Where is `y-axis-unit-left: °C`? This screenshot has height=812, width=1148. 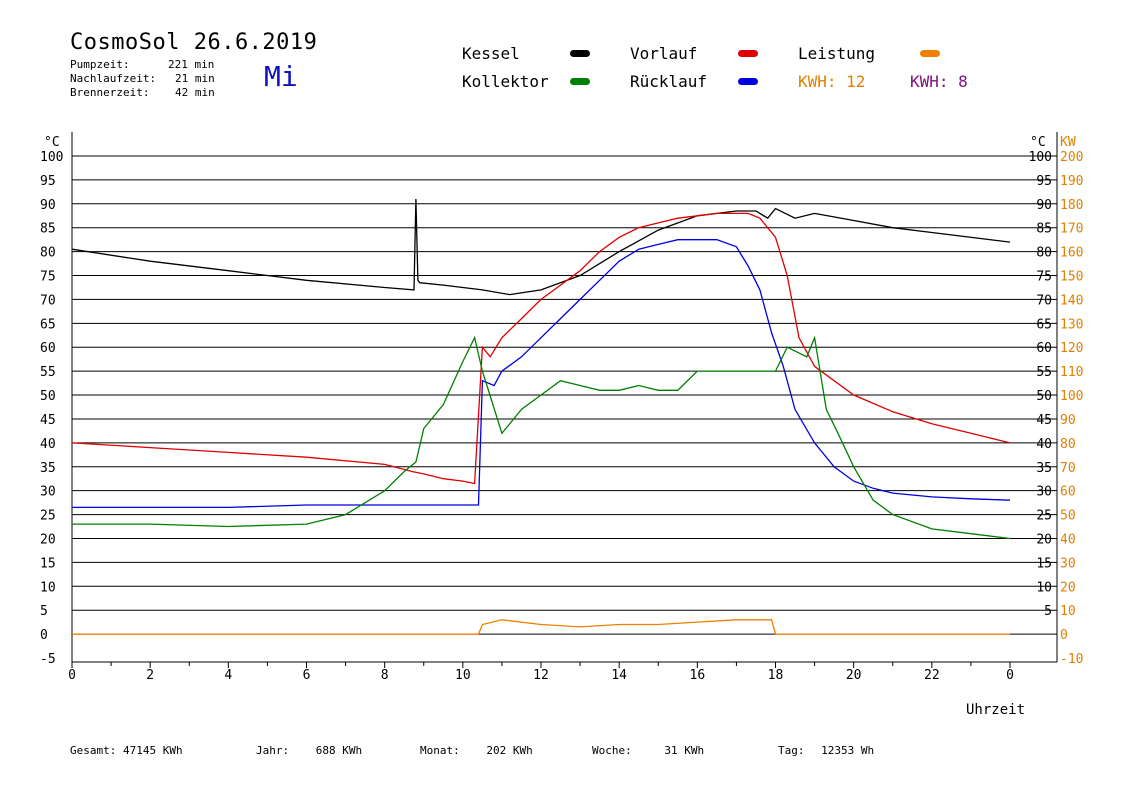 y-axis-unit-left: °C is located at coordinates (52, 142).